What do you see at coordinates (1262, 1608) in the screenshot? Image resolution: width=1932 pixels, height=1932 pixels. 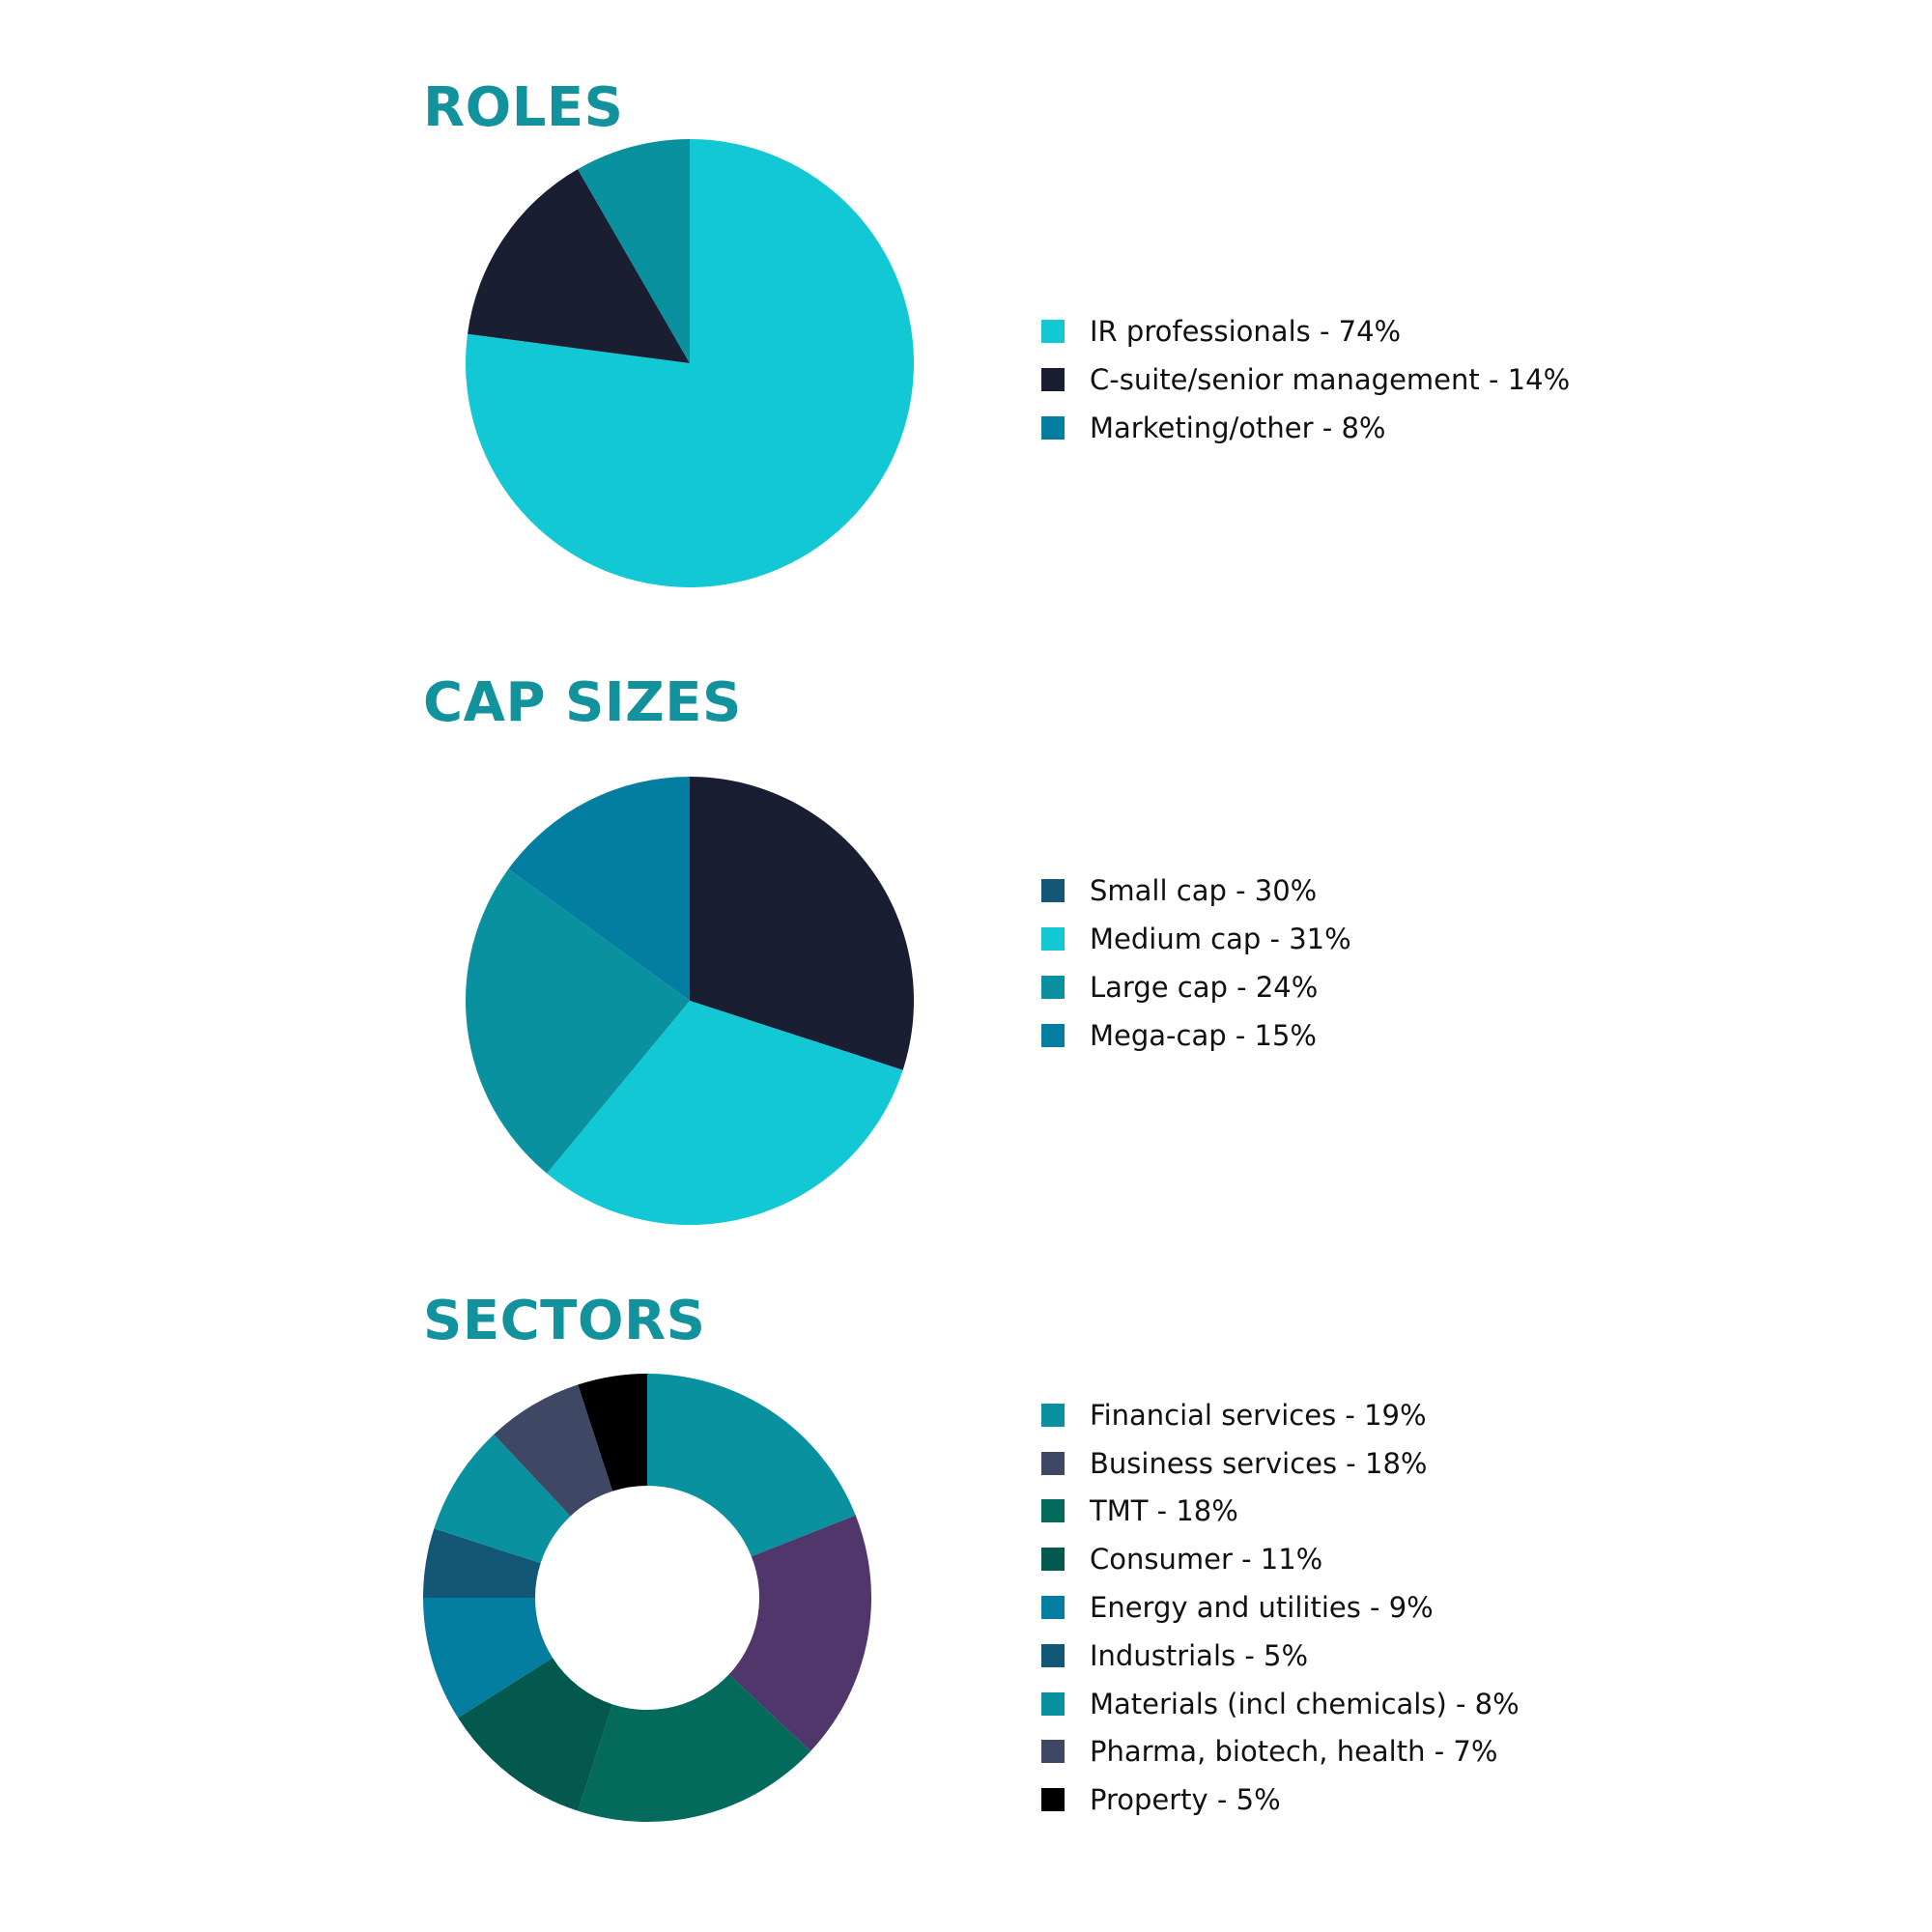 I see `legend-label: Energy and utilities - 9%` at bounding box center [1262, 1608].